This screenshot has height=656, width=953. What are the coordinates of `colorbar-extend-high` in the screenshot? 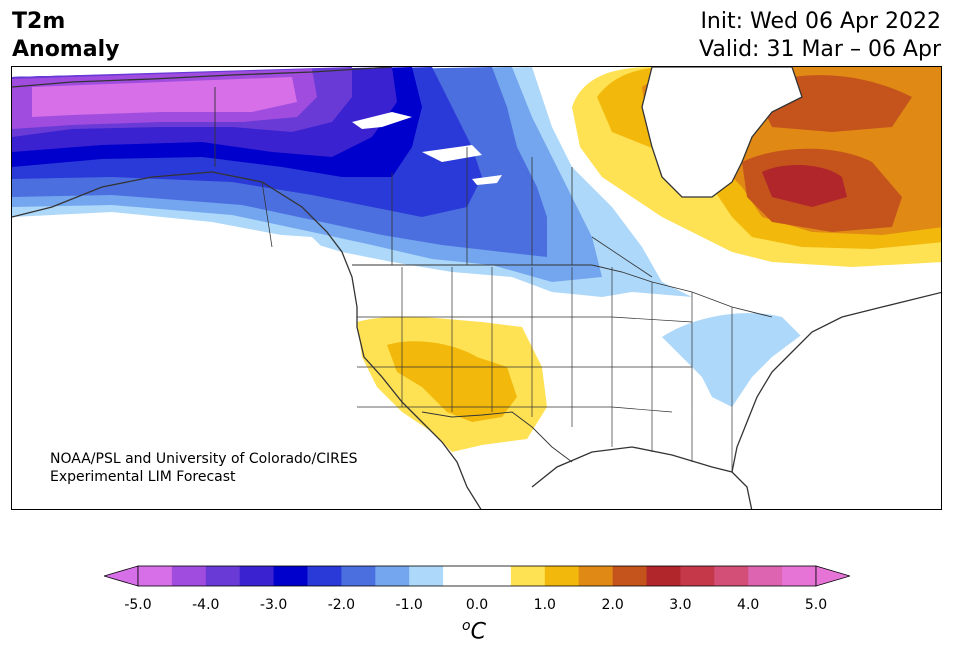 It's located at (832, 576).